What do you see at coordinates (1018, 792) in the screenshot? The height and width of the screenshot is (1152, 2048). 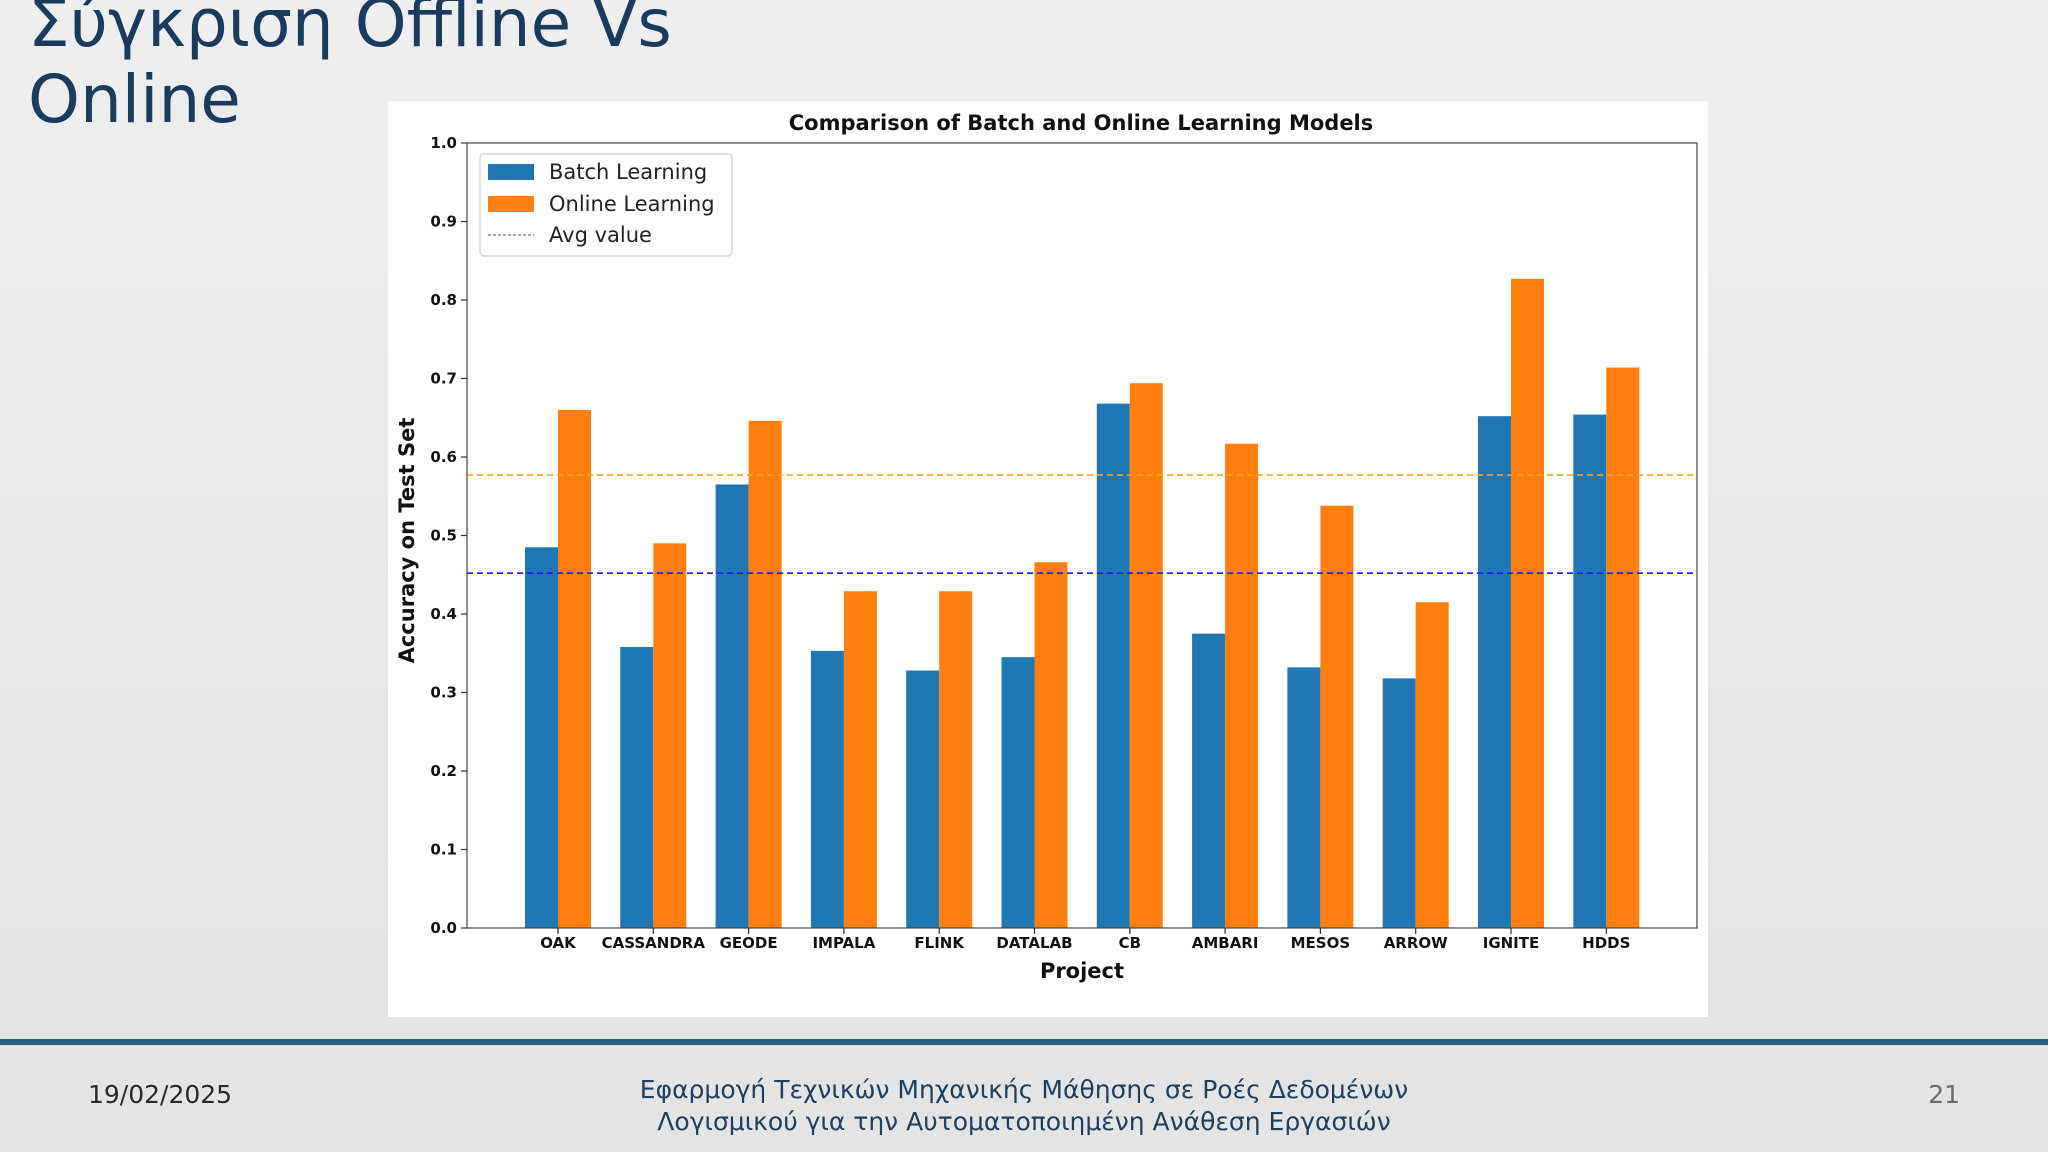 I see `bar-batch-datalab` at bounding box center [1018, 792].